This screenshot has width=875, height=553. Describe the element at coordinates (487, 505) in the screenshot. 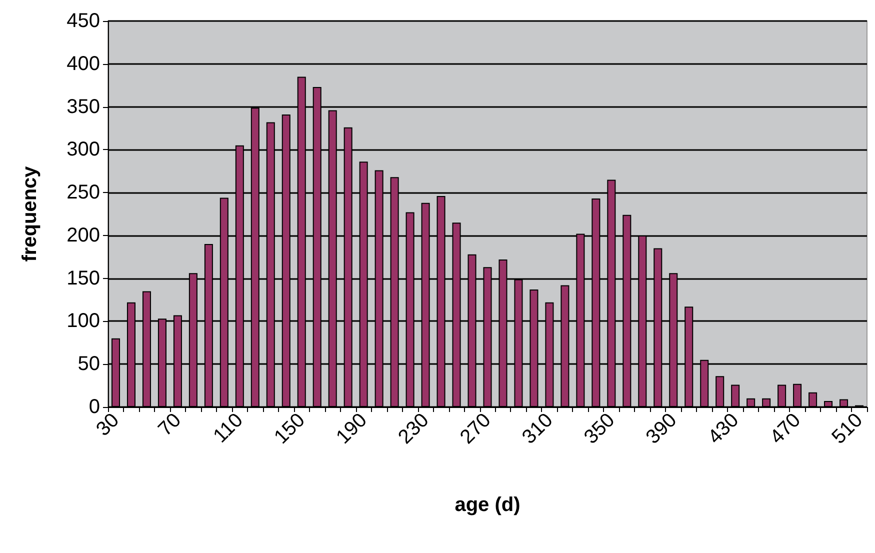

I see `x-axis-title: age (d)` at that location.